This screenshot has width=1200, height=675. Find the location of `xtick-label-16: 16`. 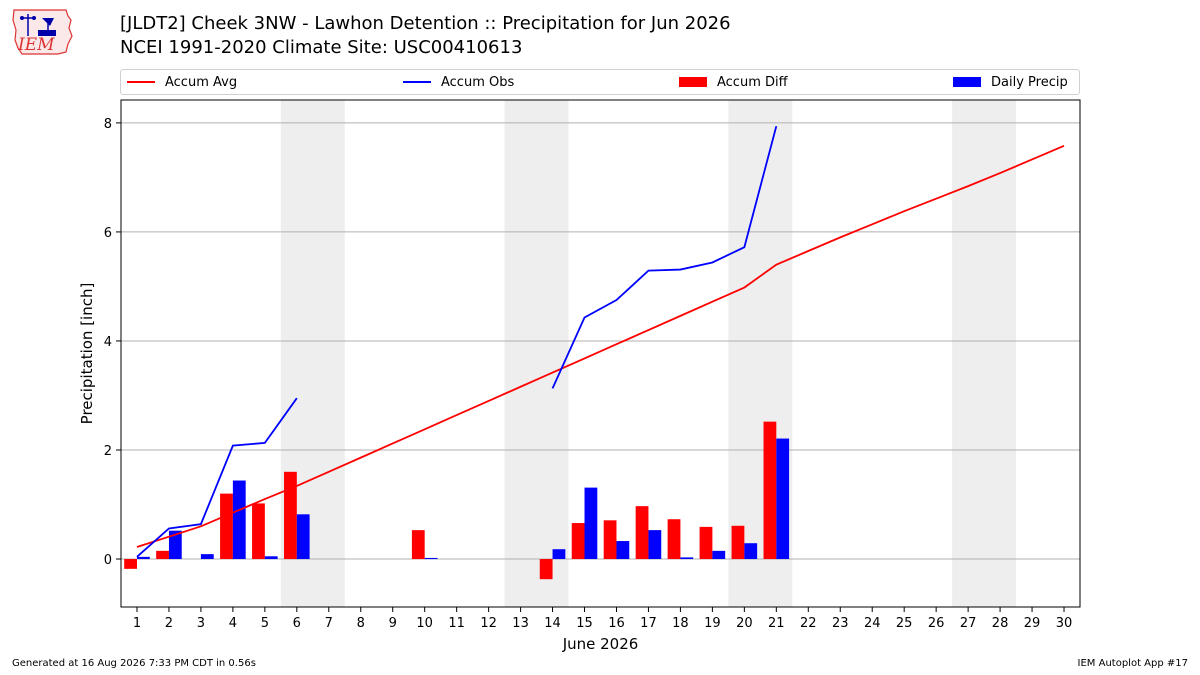

xtick-label-16: 16 is located at coordinates (616, 623).